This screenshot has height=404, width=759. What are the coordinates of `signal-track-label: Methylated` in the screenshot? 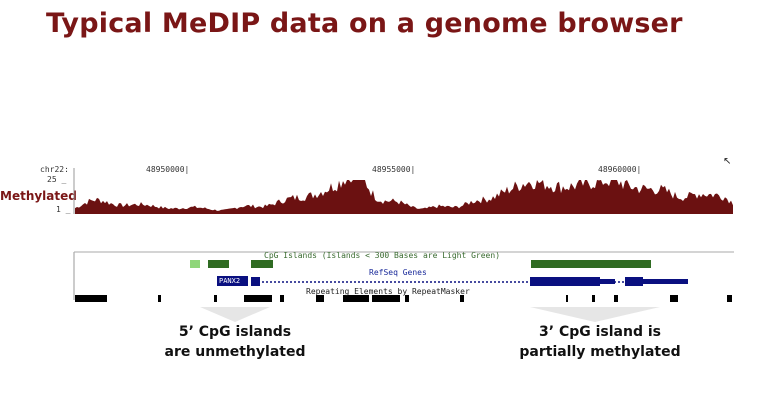 It's located at (38, 196).